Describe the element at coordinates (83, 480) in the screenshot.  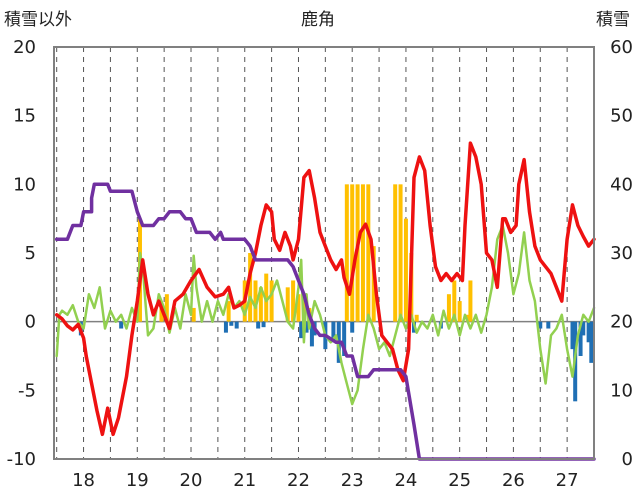
I see `x-tick-label: 18` at that location.